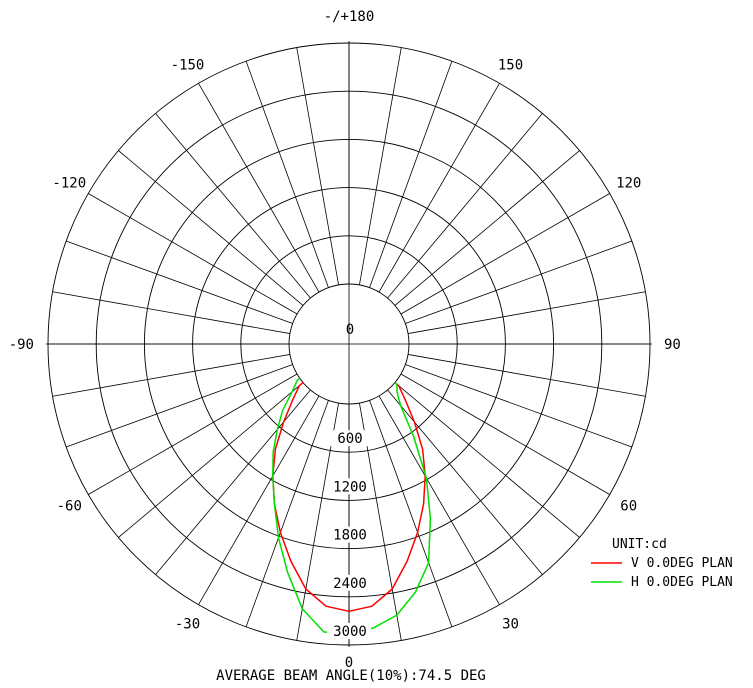  What do you see at coordinates (187, 625) in the screenshot?
I see `angle-label: -30` at bounding box center [187, 625].